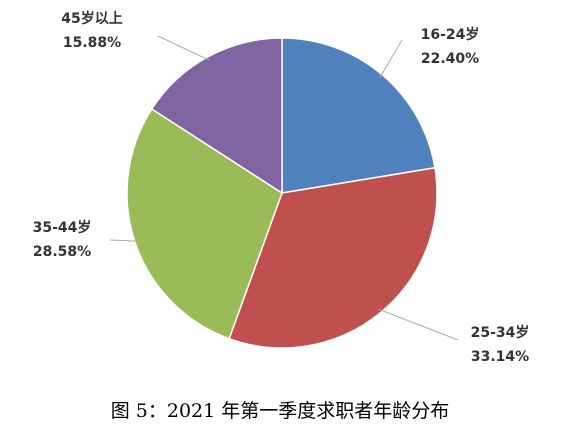 The width and height of the screenshot is (561, 445). Describe the element at coordinates (92, 43) in the screenshot. I see `value-label: 15.88%` at that location.